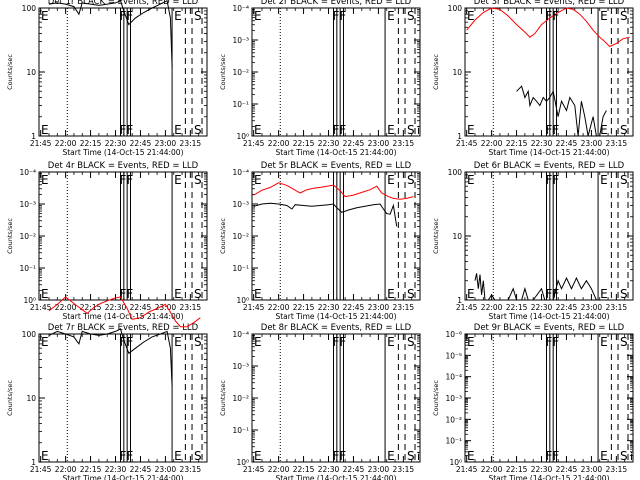 This screenshot has width=640, height=480. I want to click on y-tick-label: 10, so click(31, 72).